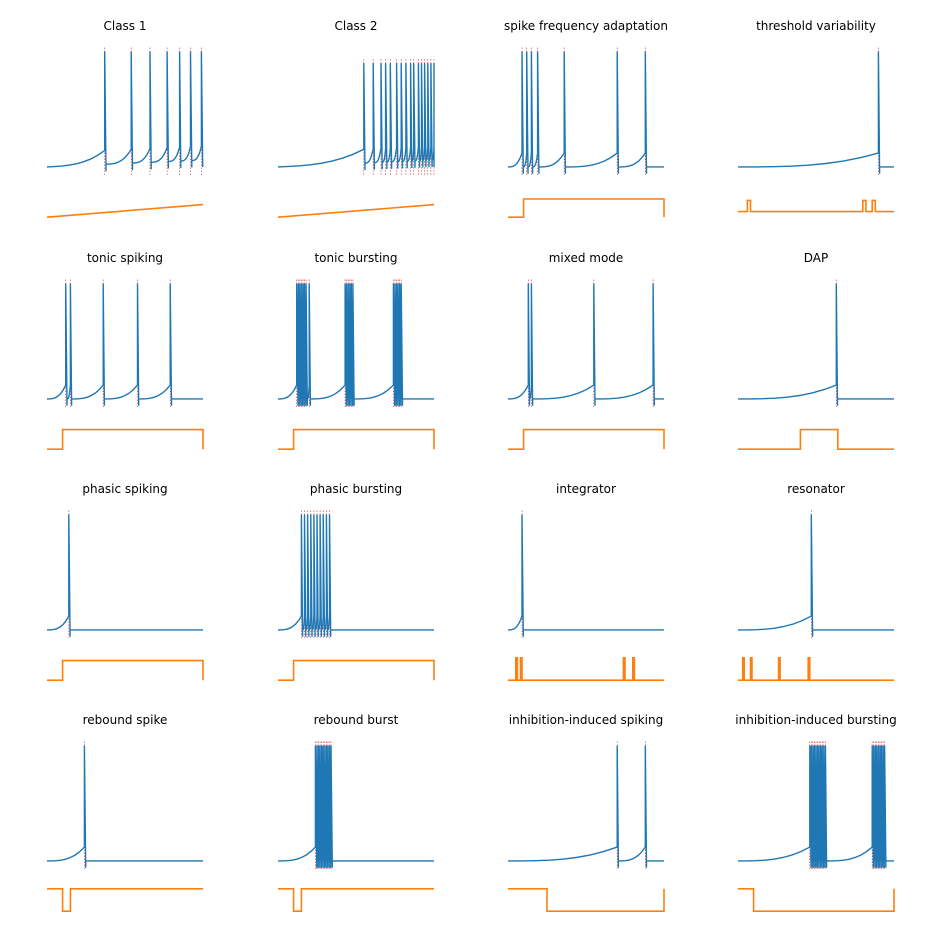 The image size is (936, 936). What do you see at coordinates (586, 720) in the screenshot?
I see `subplot-title: inhibition-induced spiking` at bounding box center [586, 720].